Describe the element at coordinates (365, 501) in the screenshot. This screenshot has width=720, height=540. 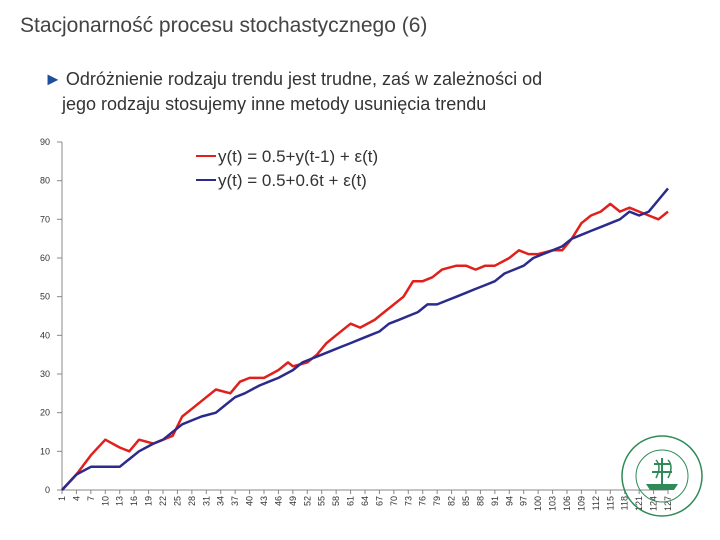
I see `x-tick-label: 64` at that location.